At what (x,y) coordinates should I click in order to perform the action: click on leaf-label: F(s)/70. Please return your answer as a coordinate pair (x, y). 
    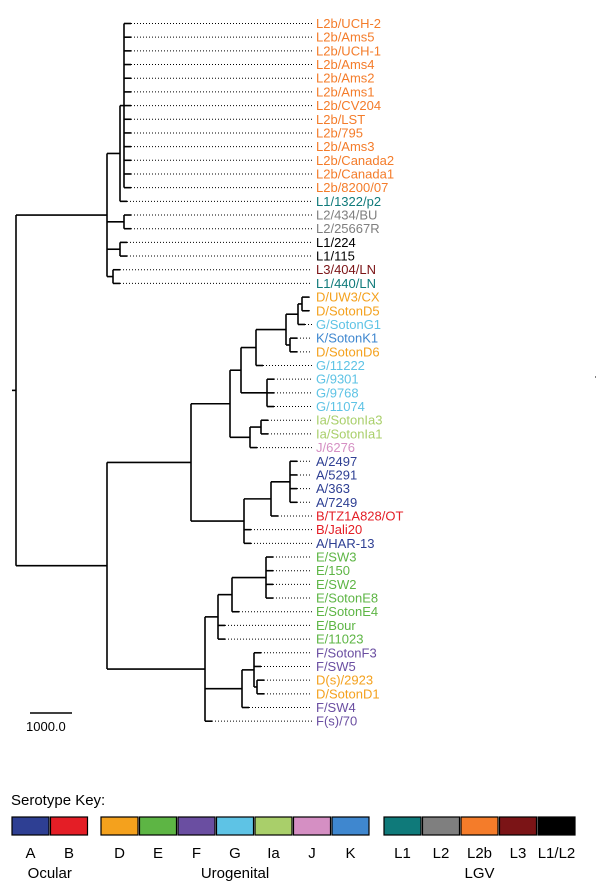
    Looking at the image, I should click on (336, 721).